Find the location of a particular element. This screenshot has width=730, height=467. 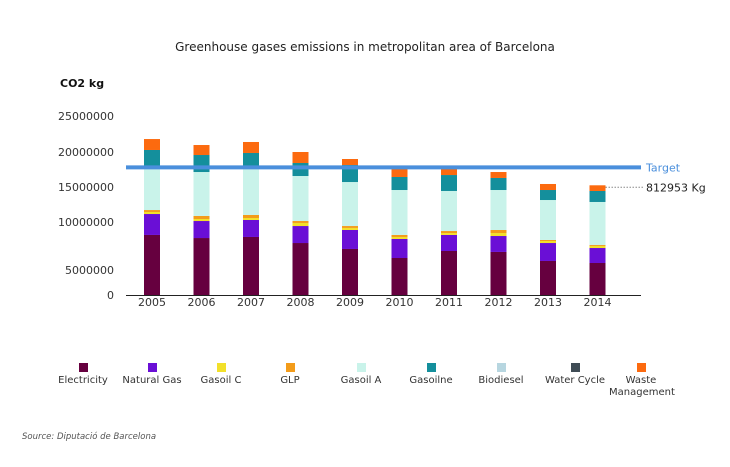

x-tick-label: 2011 is located at coordinates (449, 302).